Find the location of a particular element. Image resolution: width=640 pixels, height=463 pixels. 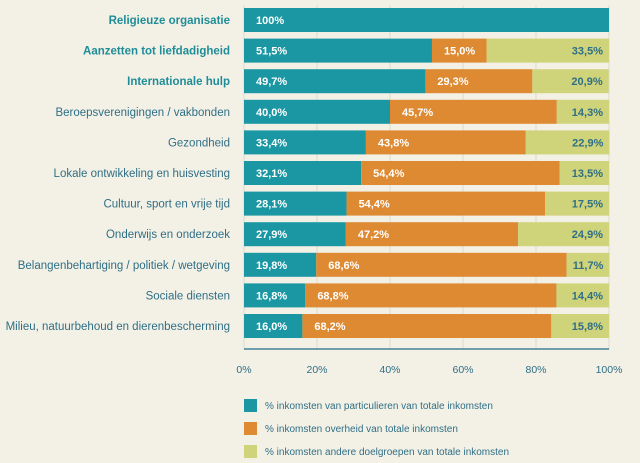

data-label: 22,9% is located at coordinates (587, 143).